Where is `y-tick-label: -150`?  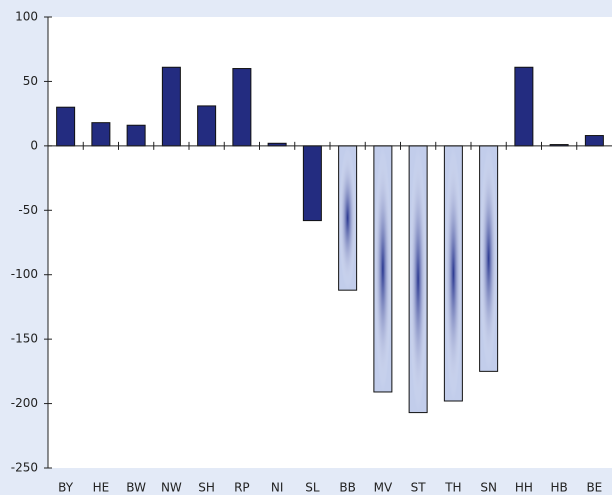
y-tick-label: -150 is located at coordinates (24, 339).